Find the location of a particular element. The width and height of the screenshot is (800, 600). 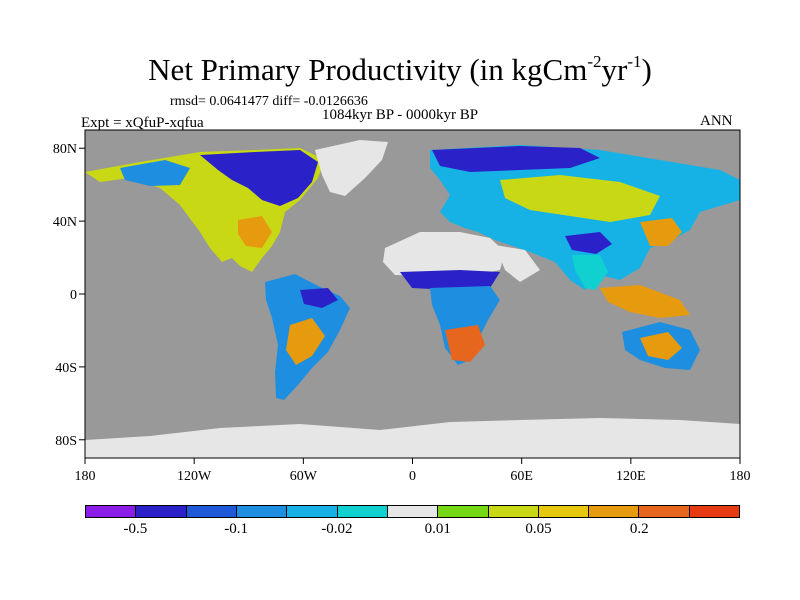

central-africa is located at coordinates (465, 325).